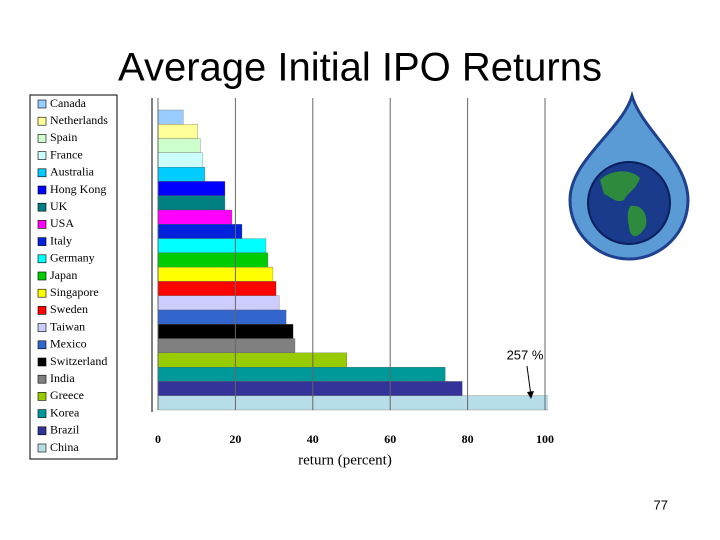 The width and height of the screenshot is (720, 540). What do you see at coordinates (390, 439) in the screenshot?
I see `x-tick-label: 60` at bounding box center [390, 439].